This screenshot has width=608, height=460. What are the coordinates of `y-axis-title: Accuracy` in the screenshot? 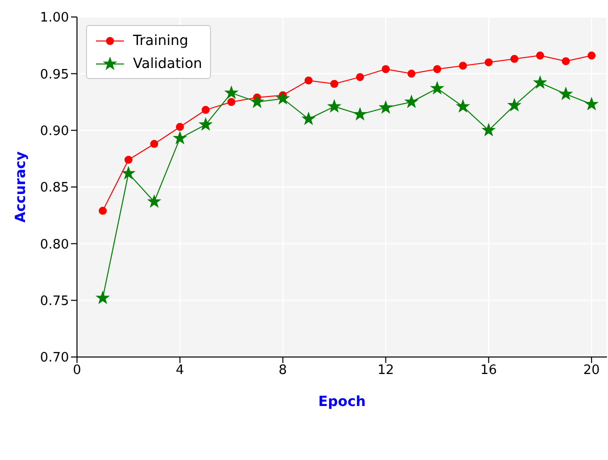 It's located at (20, 187).